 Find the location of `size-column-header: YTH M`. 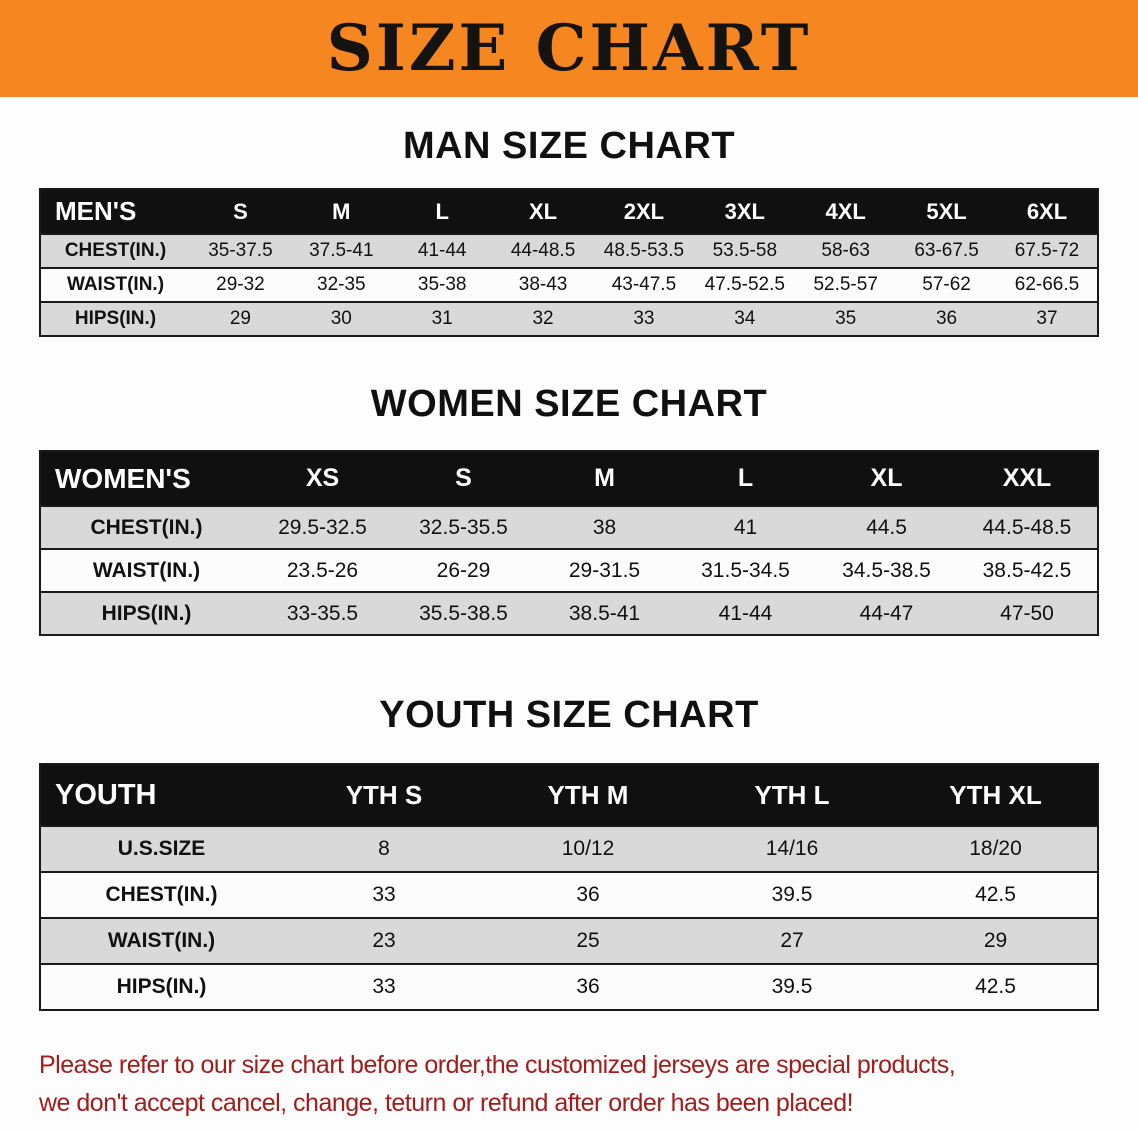

size-column-header: YTH M is located at coordinates (588, 795).